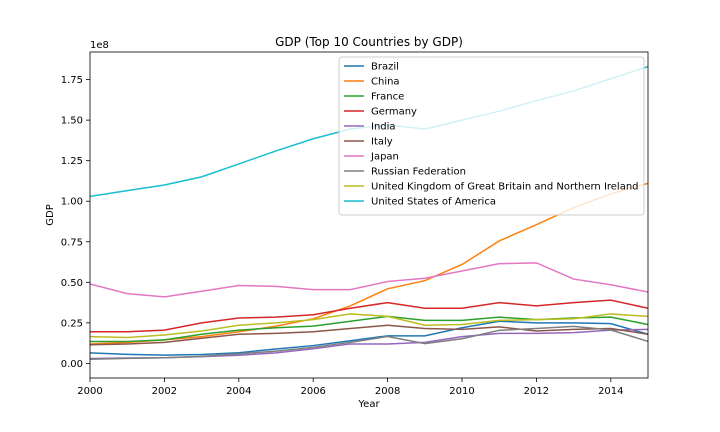 The width and height of the screenshot is (720, 432). Describe the element at coordinates (461, 391) in the screenshot. I see `x-tick-label: 2010` at that location.